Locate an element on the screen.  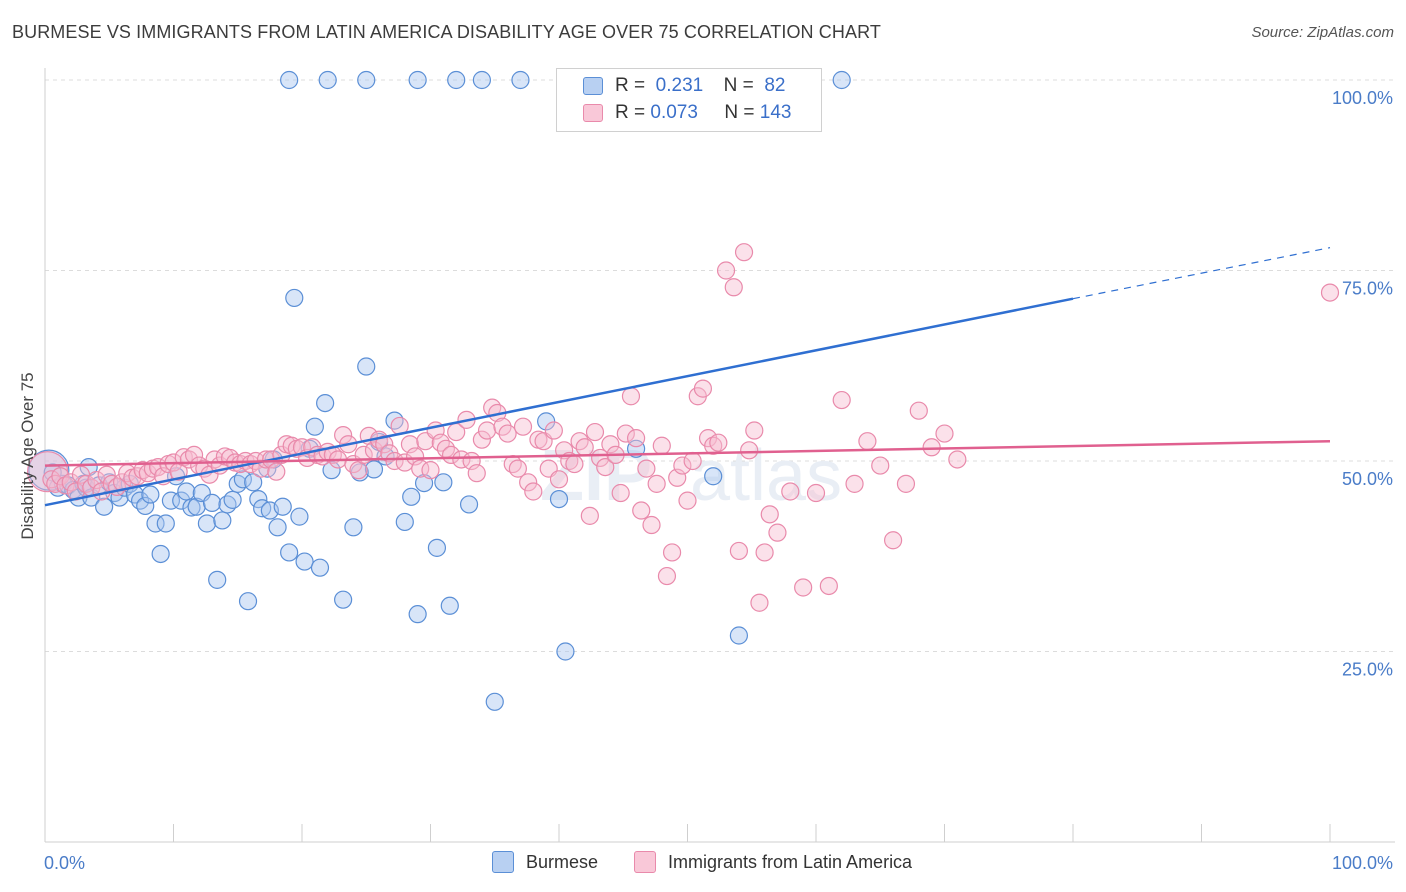
series-legend-burmese: Burmese is located at coordinates (545, 862).